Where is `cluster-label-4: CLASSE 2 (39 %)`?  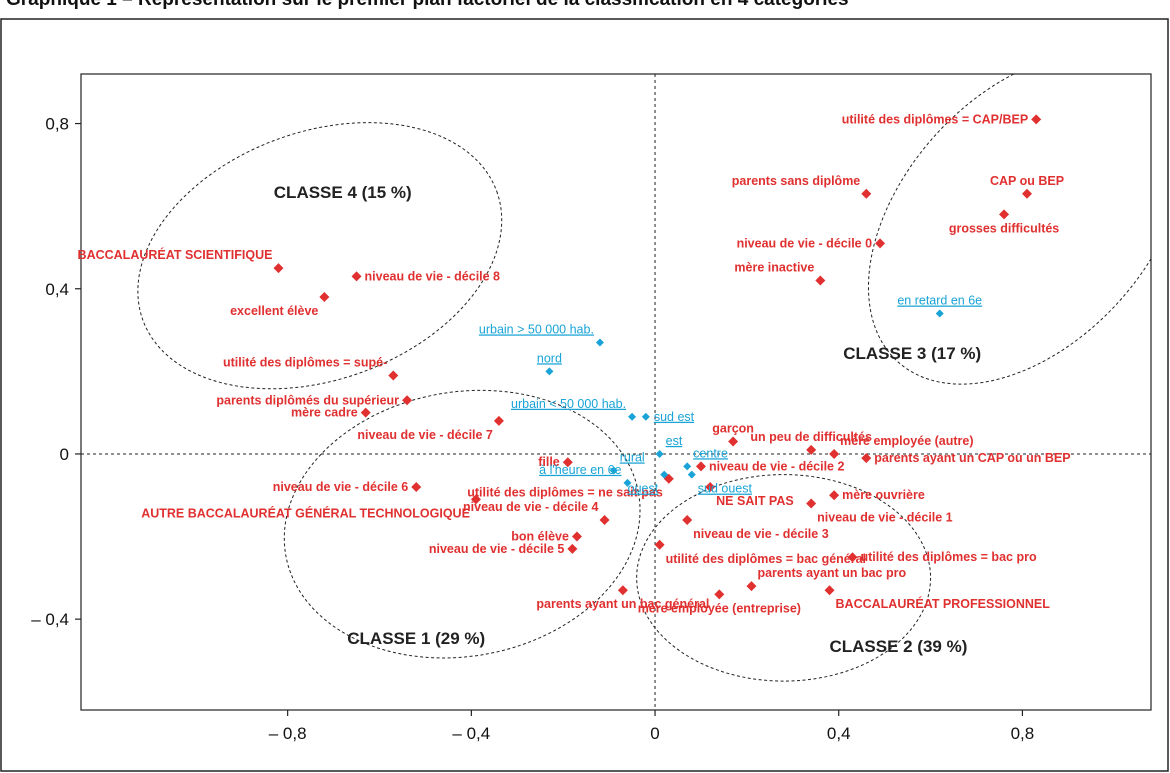 cluster-label-4: CLASSE 2 (39 %) is located at coordinates (898, 646).